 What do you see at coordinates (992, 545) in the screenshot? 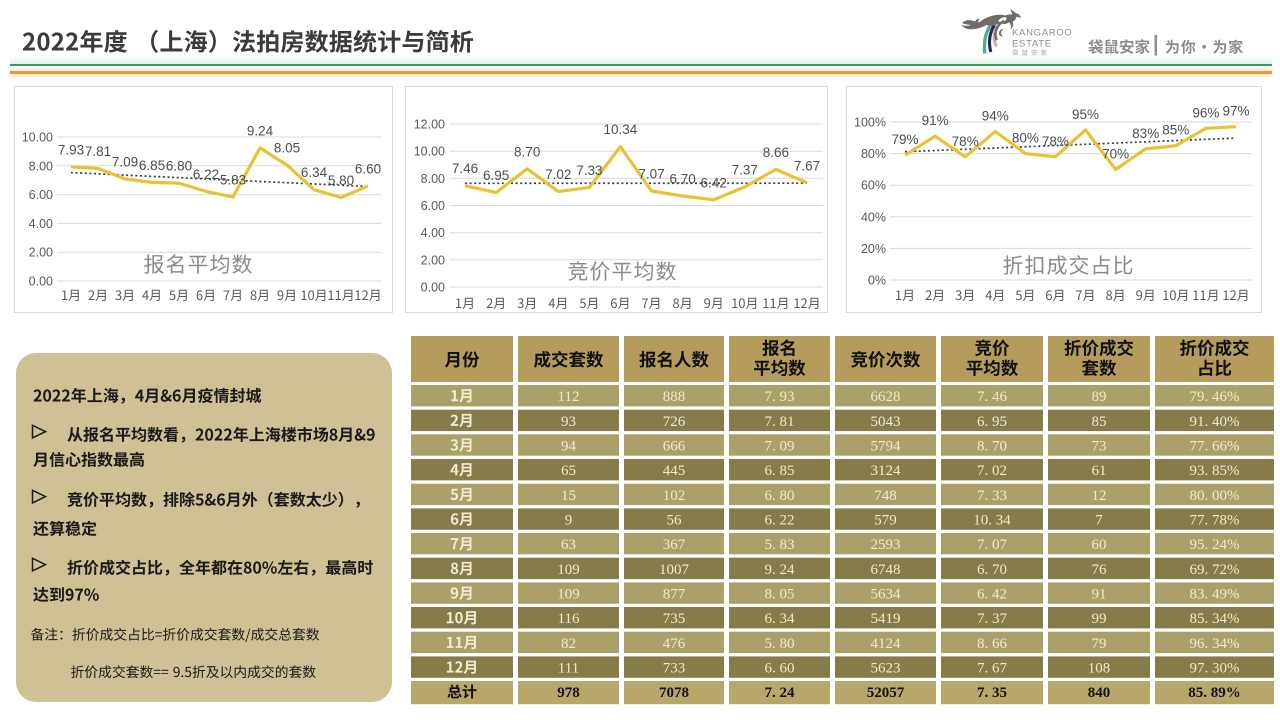
I see `svg-text: 7. 07` at bounding box center [992, 545].